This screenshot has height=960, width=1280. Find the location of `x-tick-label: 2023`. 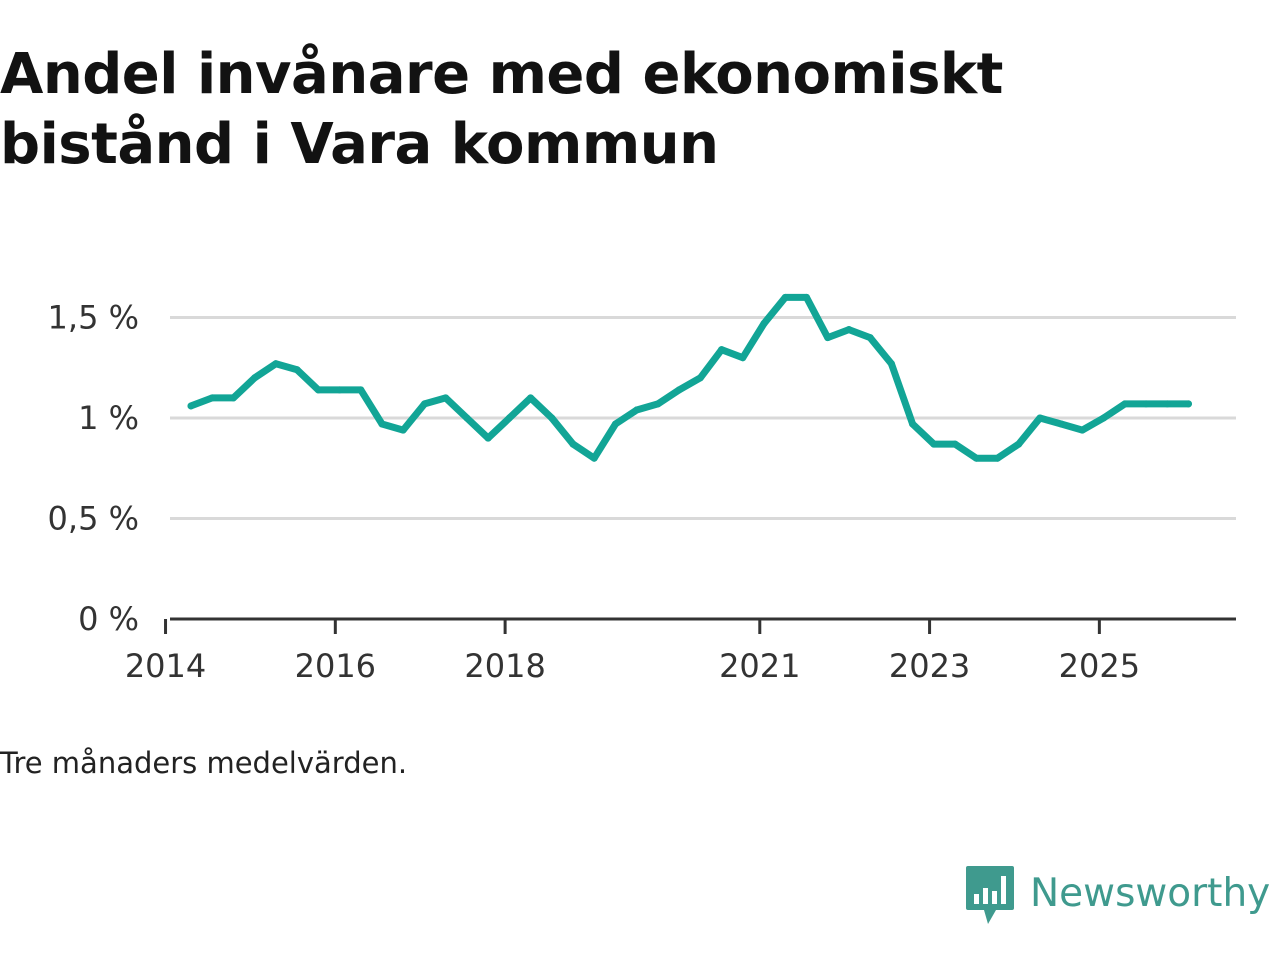

x-tick-label: 2023 is located at coordinates (929, 666).